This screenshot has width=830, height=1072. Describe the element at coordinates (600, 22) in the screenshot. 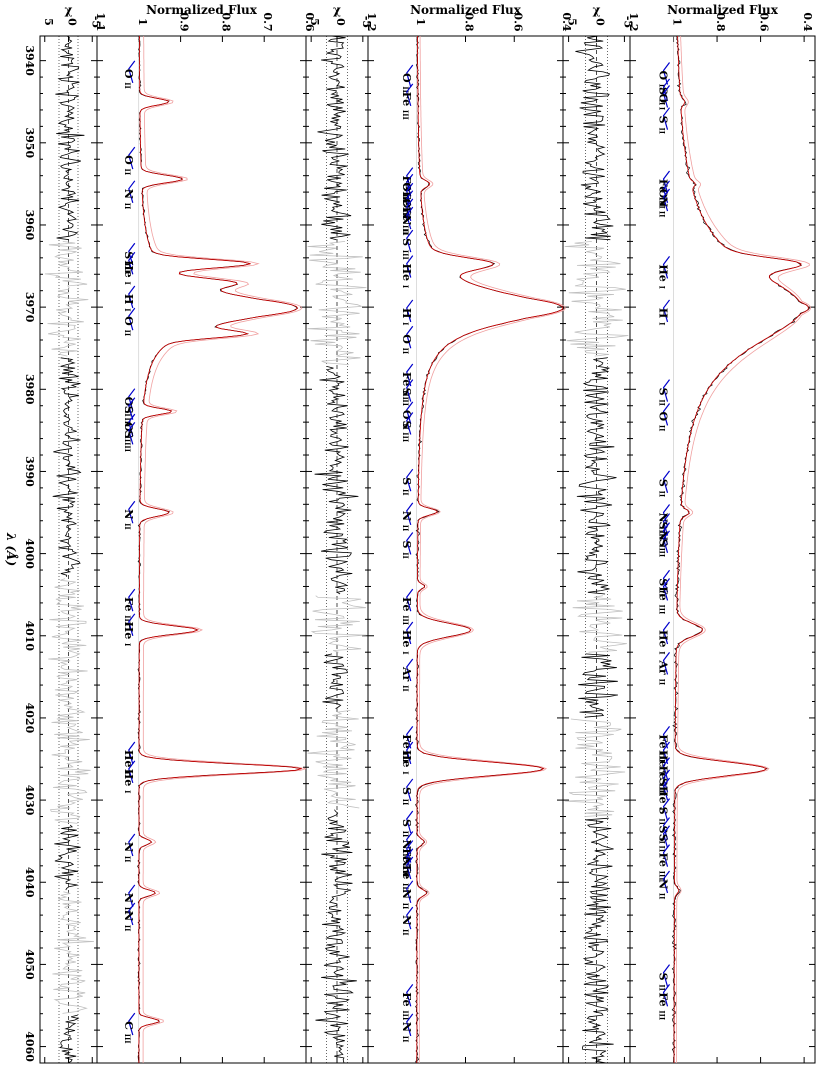

I see `value-tick-label: 0` at that location.